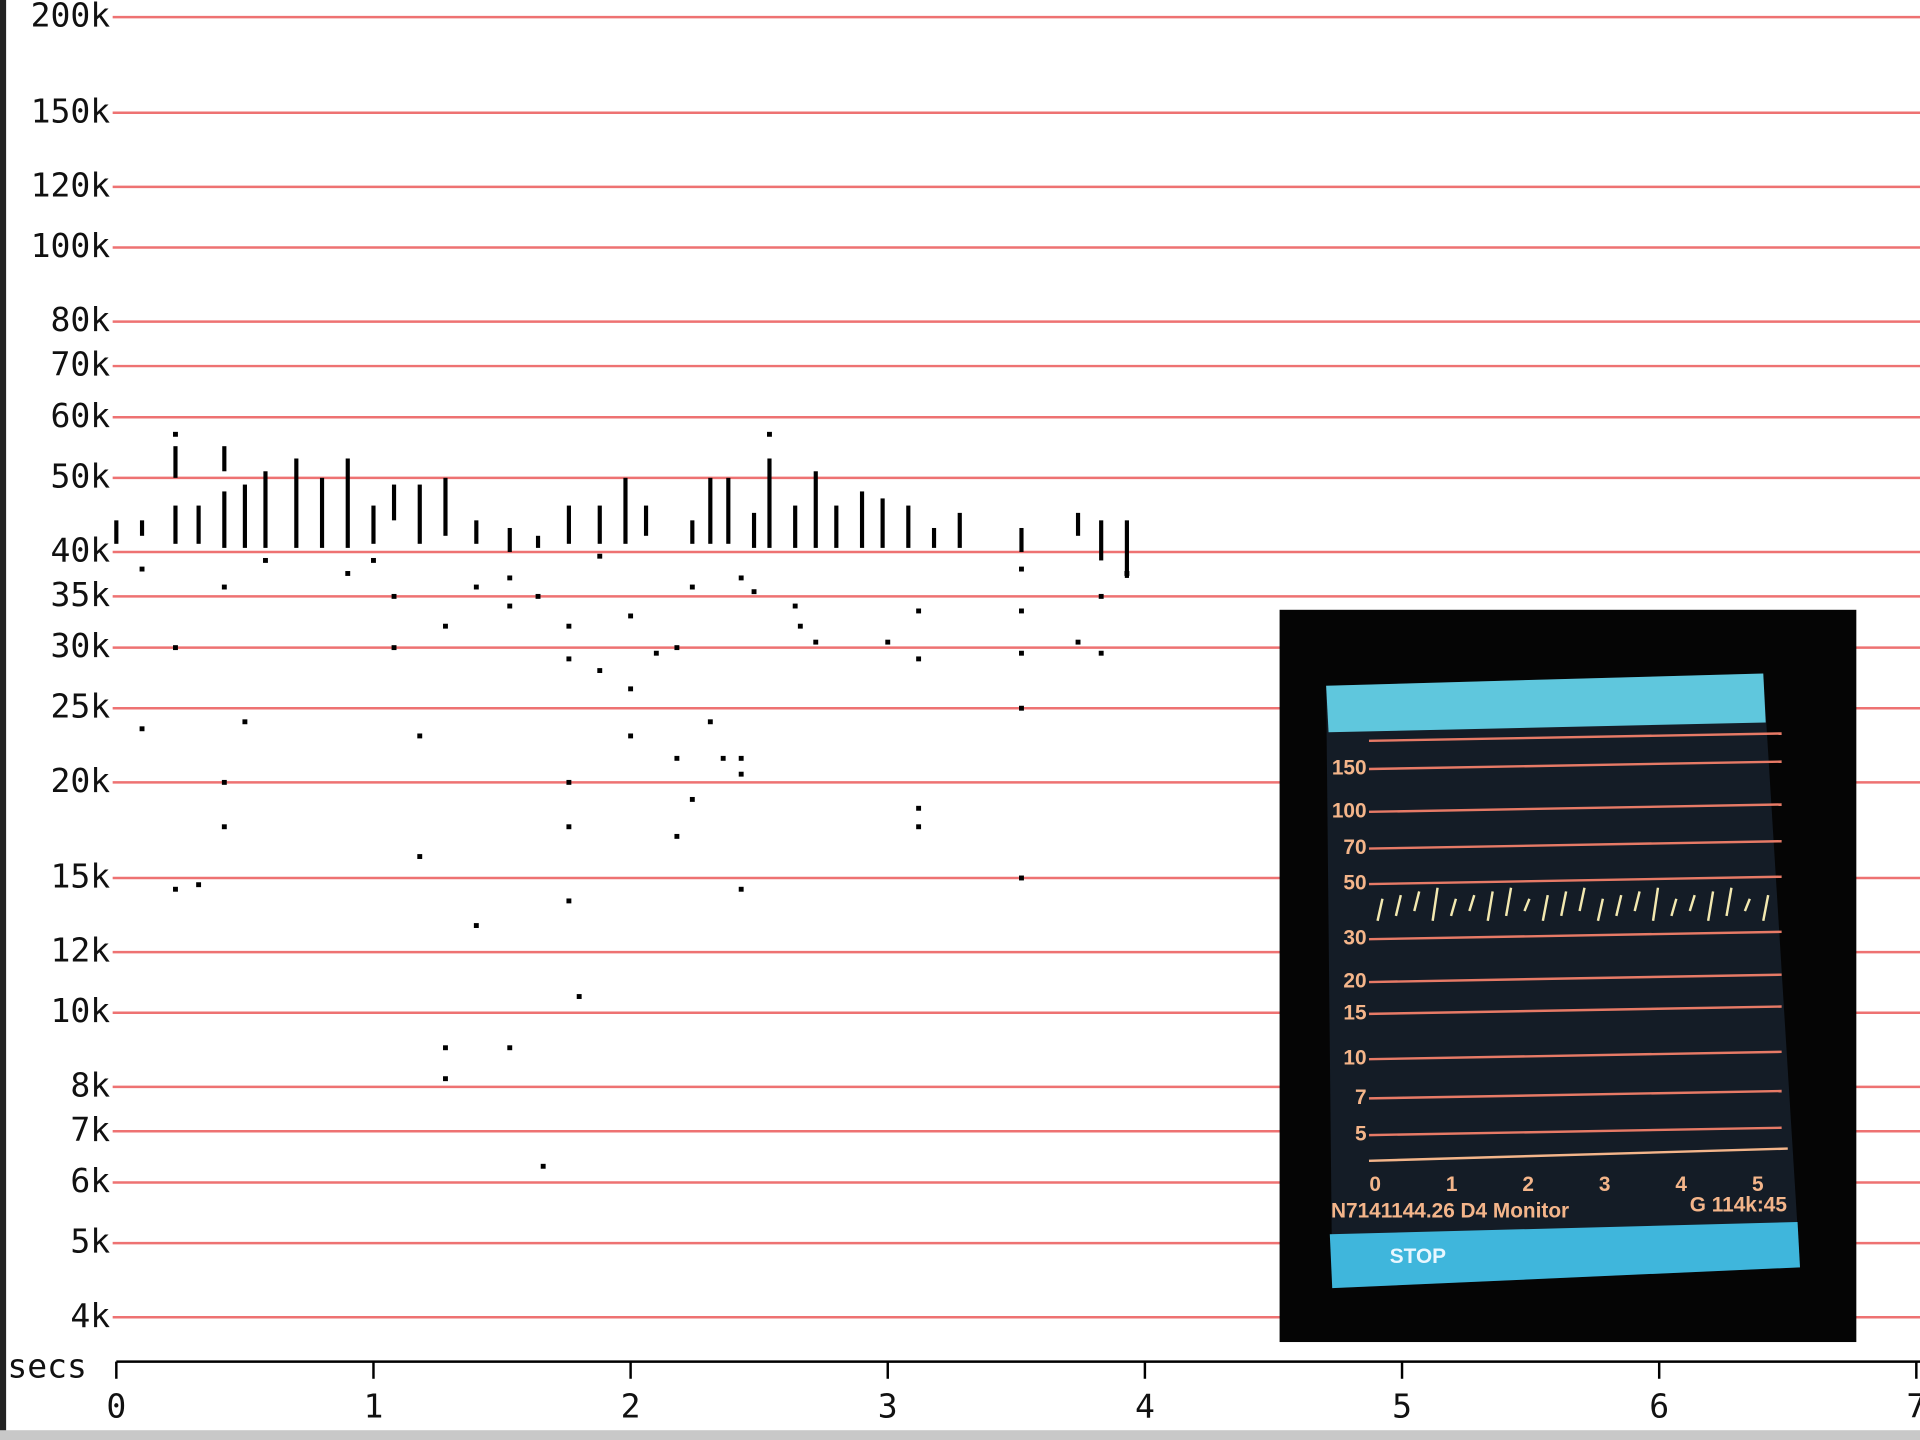  Describe the element at coordinates (81, 875) in the screenshot. I see `y-tick-label: 15k` at that location.